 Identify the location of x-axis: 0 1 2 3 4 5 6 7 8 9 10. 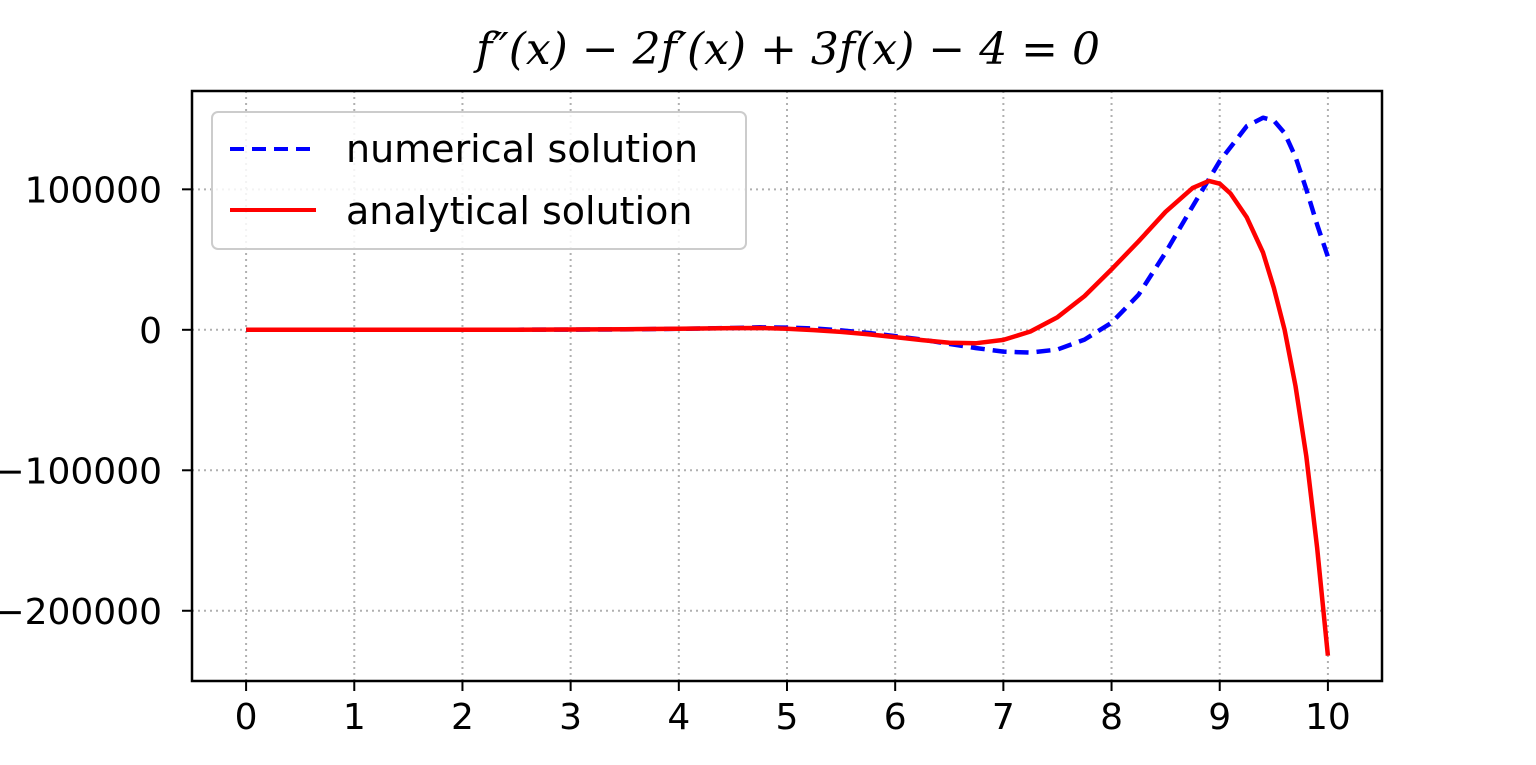
(793, 709).